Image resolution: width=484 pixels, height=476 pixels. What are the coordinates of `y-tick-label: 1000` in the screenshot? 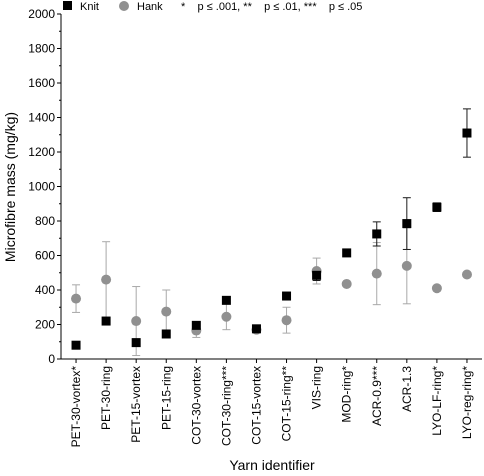 It's located at (41, 187).